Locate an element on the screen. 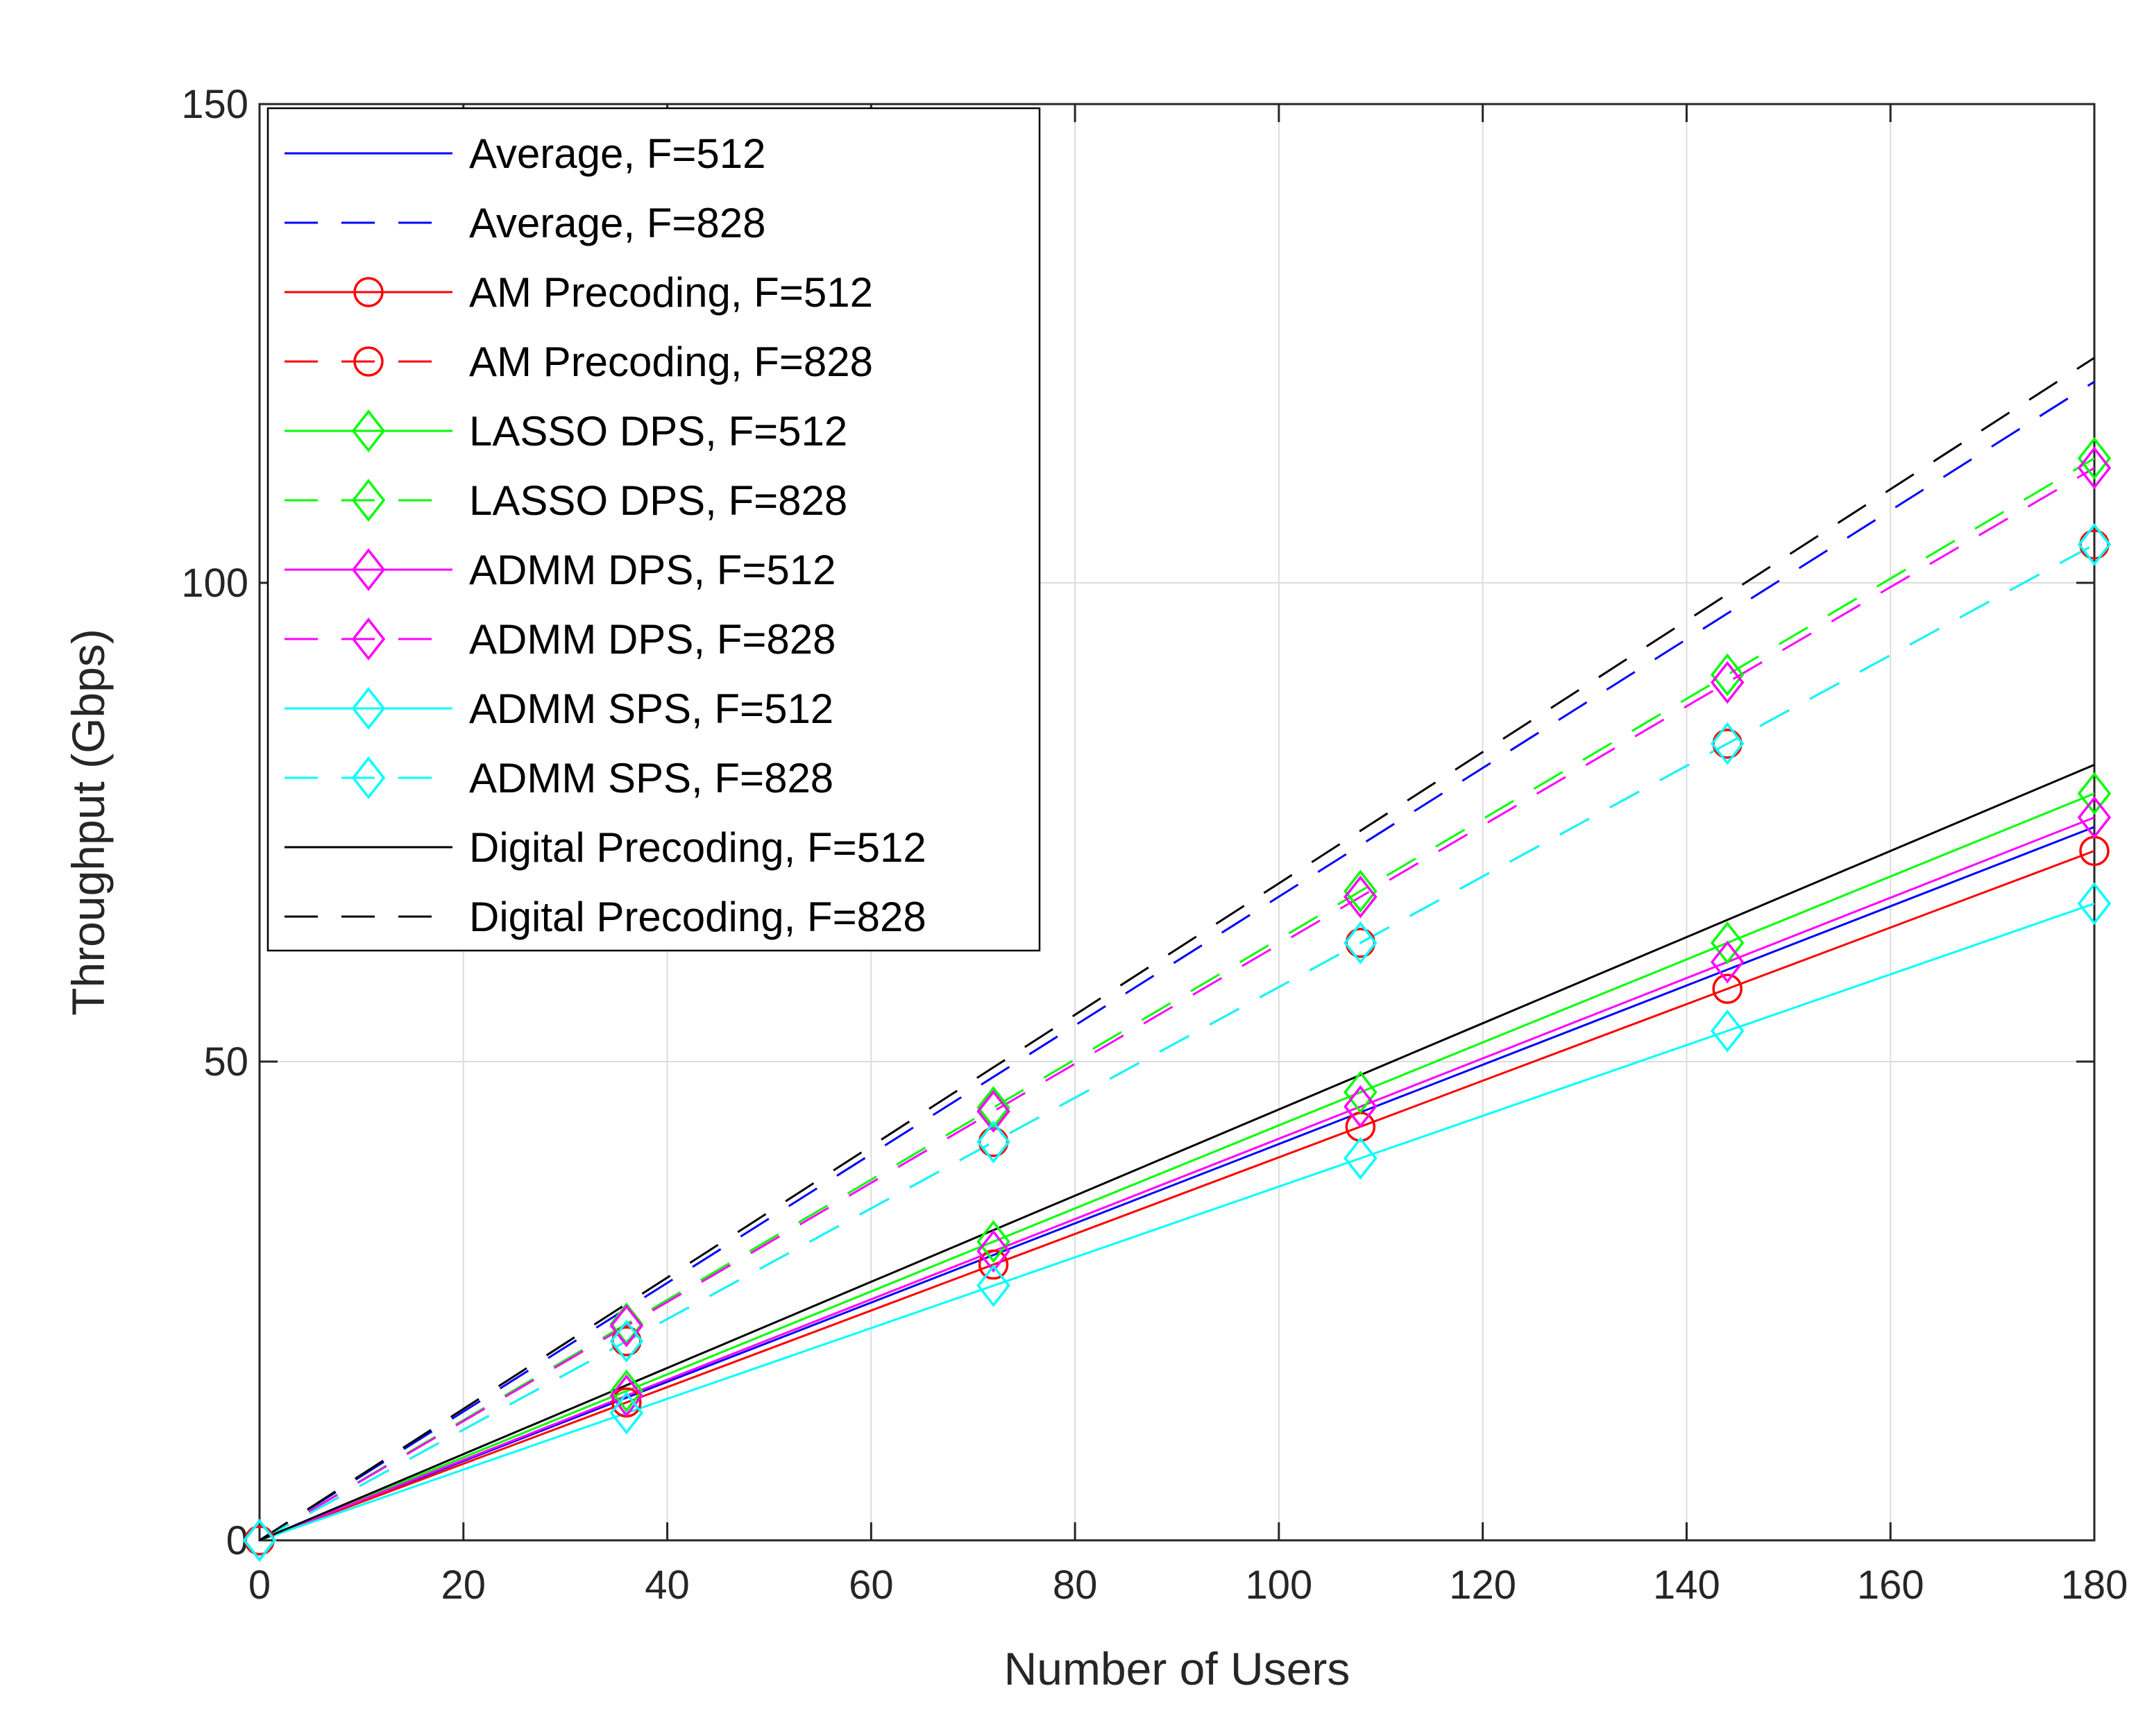 This screenshot has height=1736, width=2145. x-tick-label: 0 is located at coordinates (259, 1585).